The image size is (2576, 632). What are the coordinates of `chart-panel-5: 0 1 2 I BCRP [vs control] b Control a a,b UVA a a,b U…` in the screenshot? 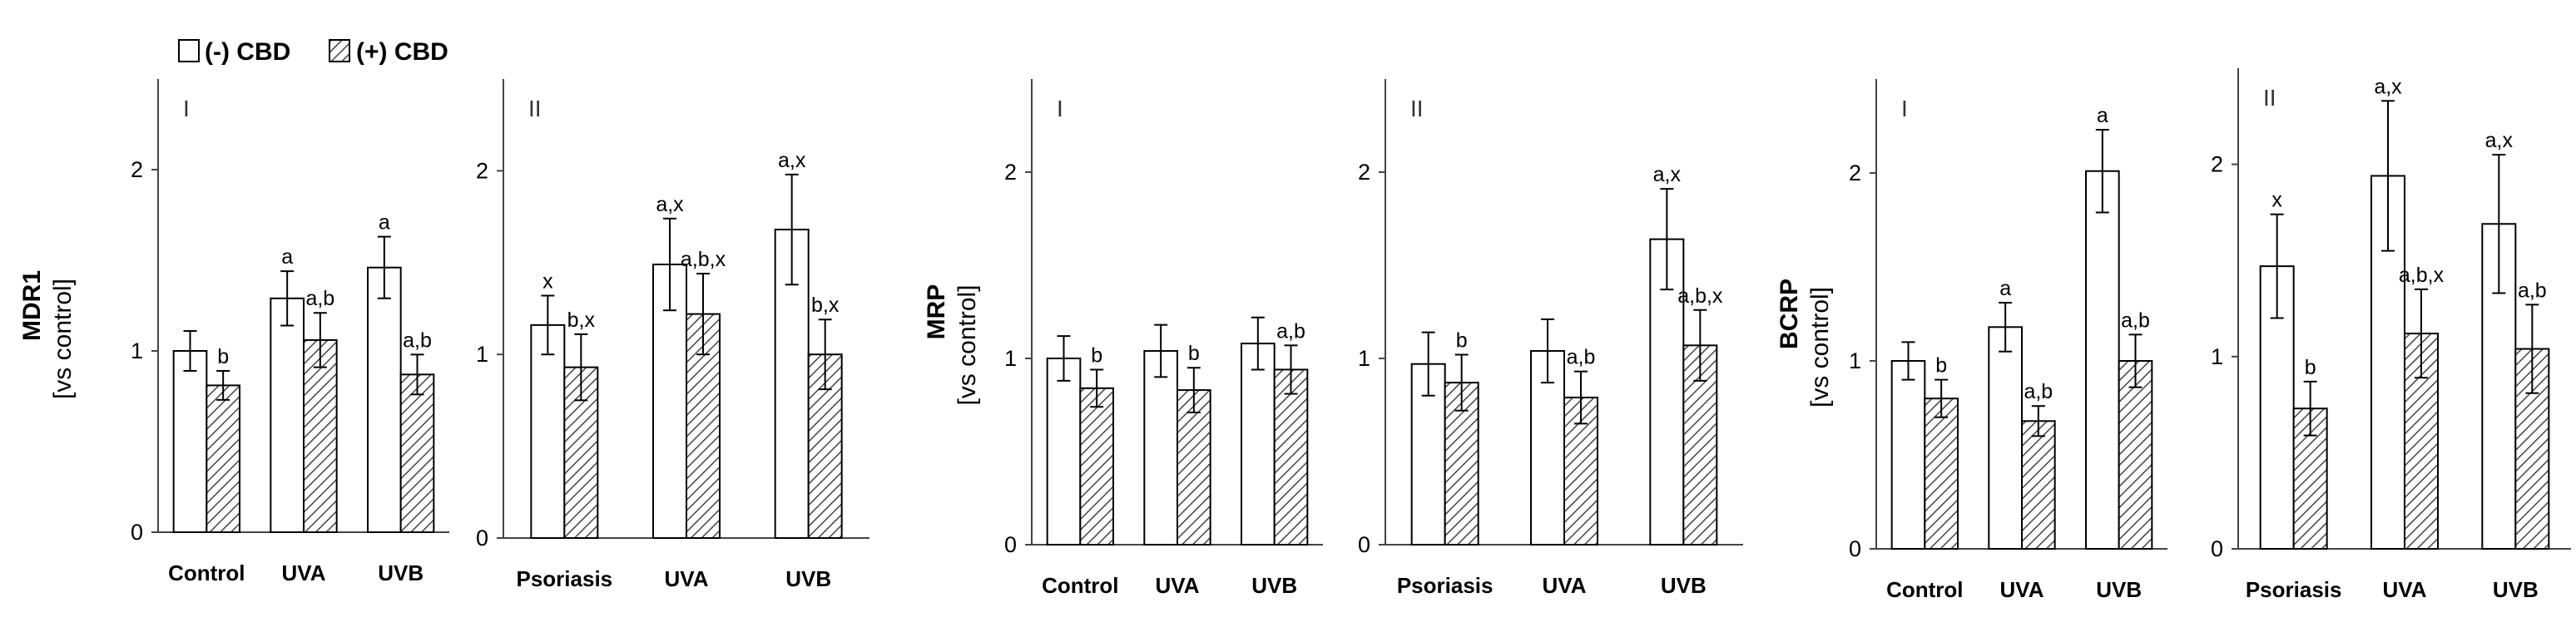 It's located at (1972, 340).